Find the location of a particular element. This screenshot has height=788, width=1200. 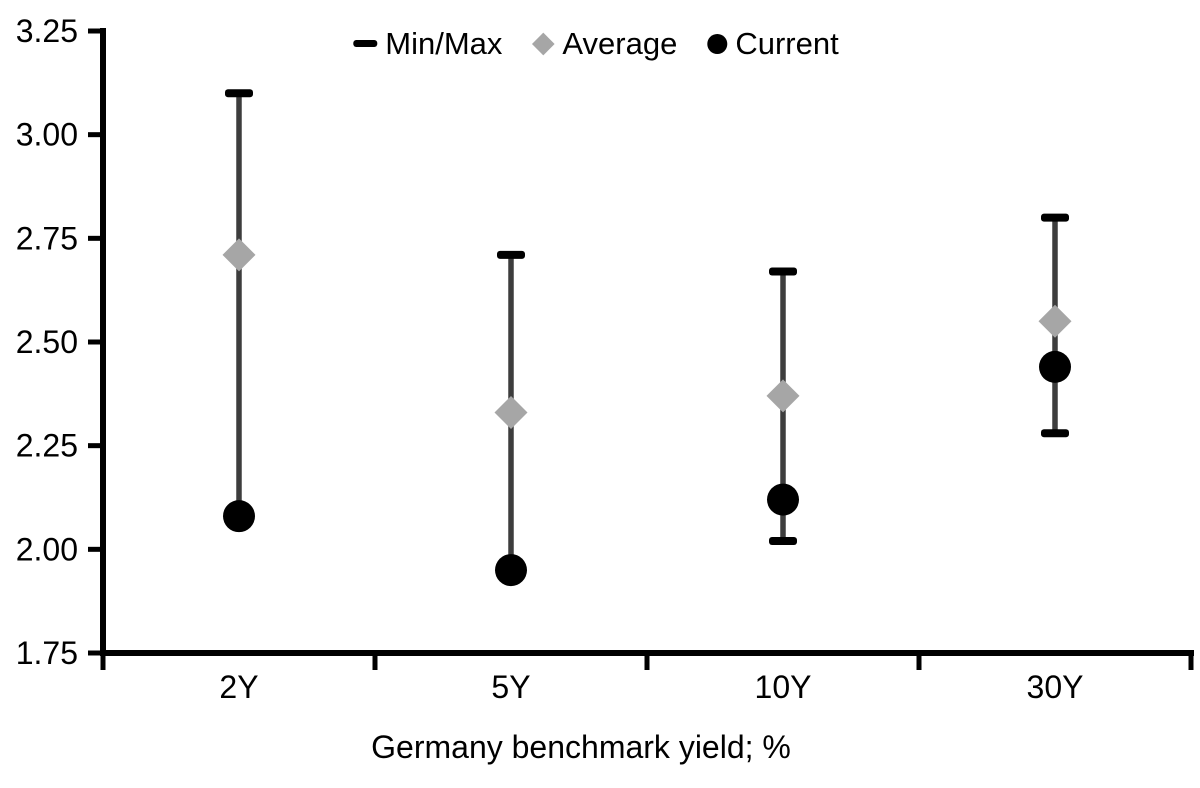

minmax-dash-icon is located at coordinates (365, 43).